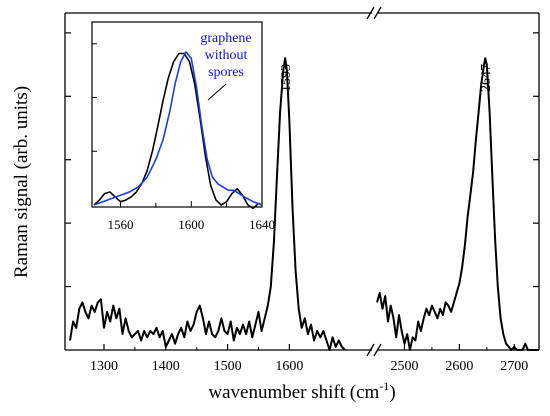  What do you see at coordinates (404, 366) in the screenshot?
I see `main-x-tick-label: 2500` at bounding box center [404, 366].